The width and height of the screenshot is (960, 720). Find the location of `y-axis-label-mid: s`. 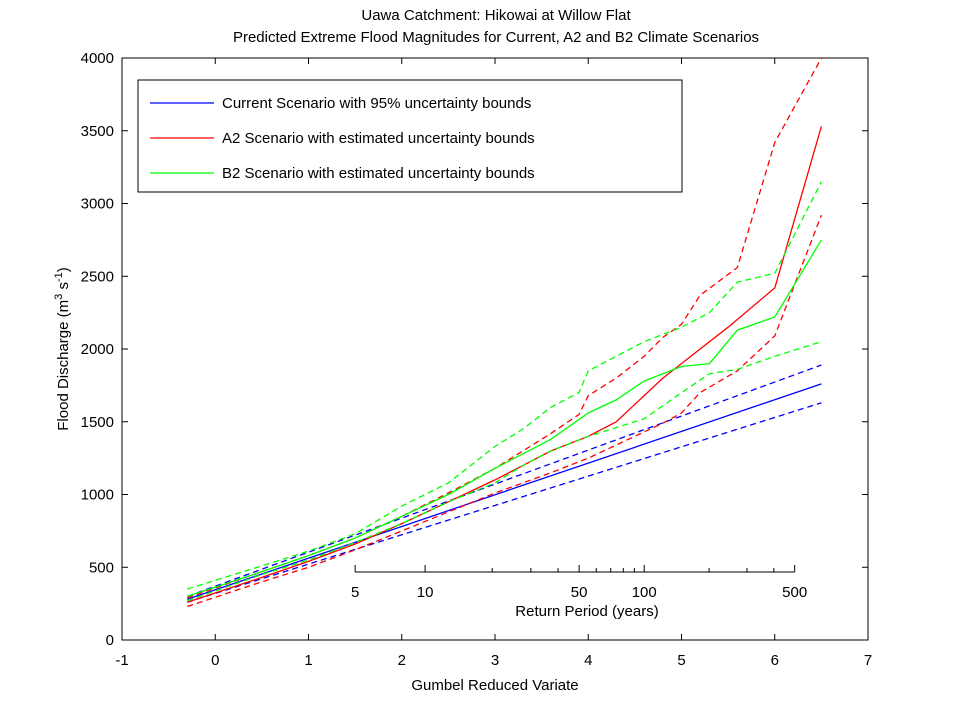

y-axis-label-mid: s is located at coordinates (63, 288).